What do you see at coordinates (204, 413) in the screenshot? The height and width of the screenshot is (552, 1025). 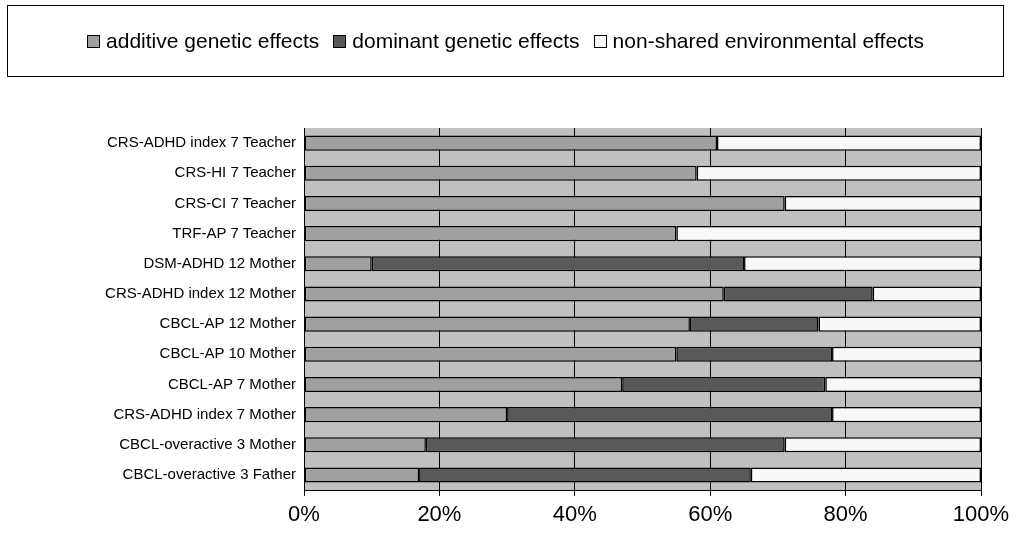 I see `y-tick-label: CRS-ADHD index 7 Mother` at bounding box center [204, 413].